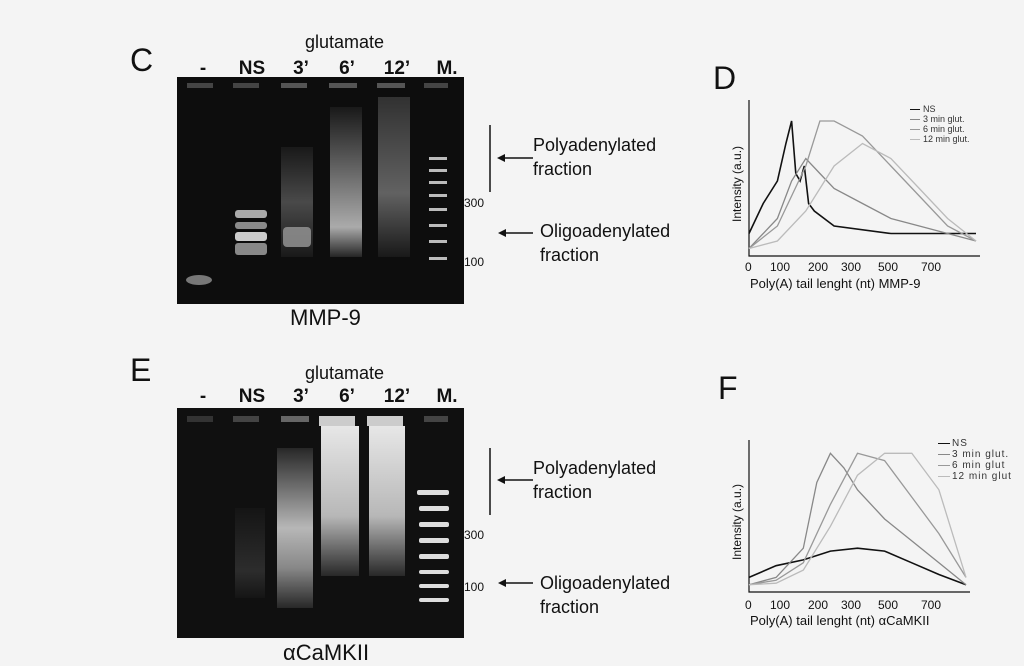 The width and height of the screenshot is (1024, 666). What do you see at coordinates (511, 181) in the screenshot?
I see `fraction-arrows-c` at bounding box center [511, 181].